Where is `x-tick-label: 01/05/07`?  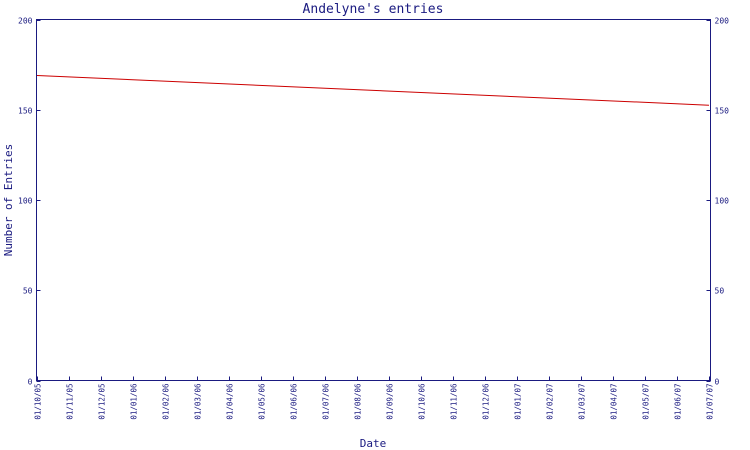 x-tick-label: 01/05/07 is located at coordinates (646, 402).